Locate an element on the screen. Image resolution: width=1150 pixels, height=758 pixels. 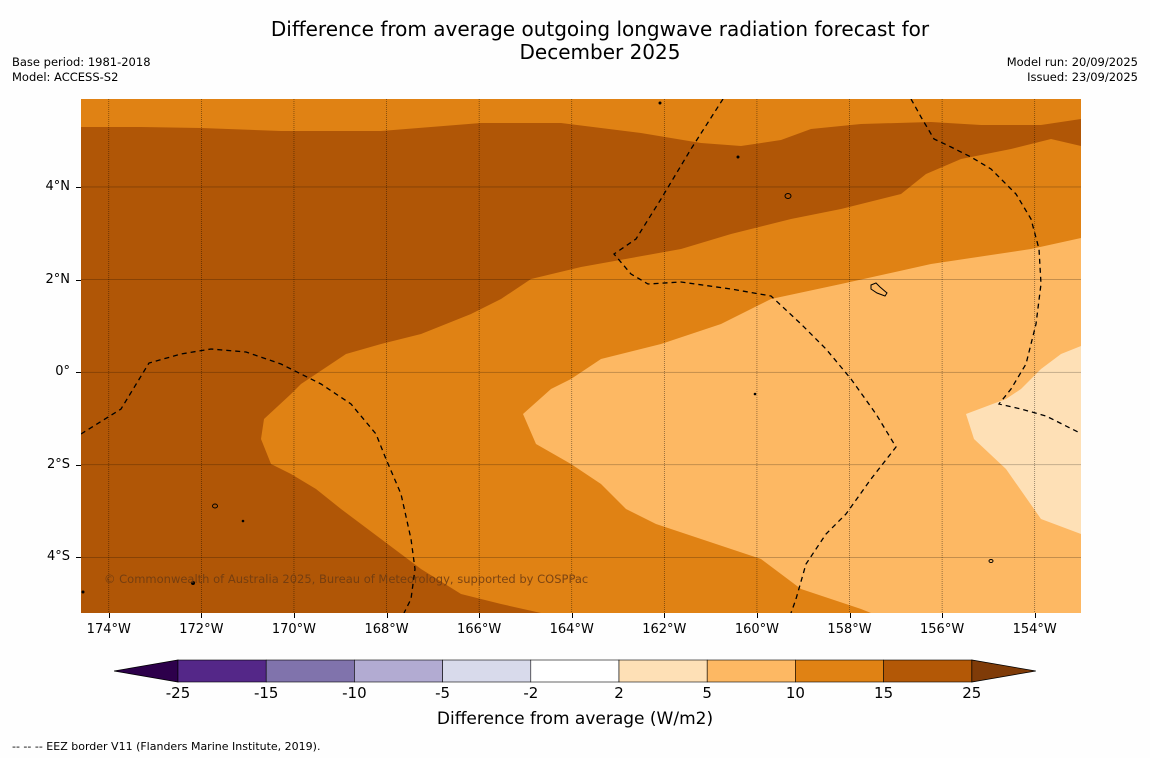
lat-label: 4°N is located at coordinates (58, 186).